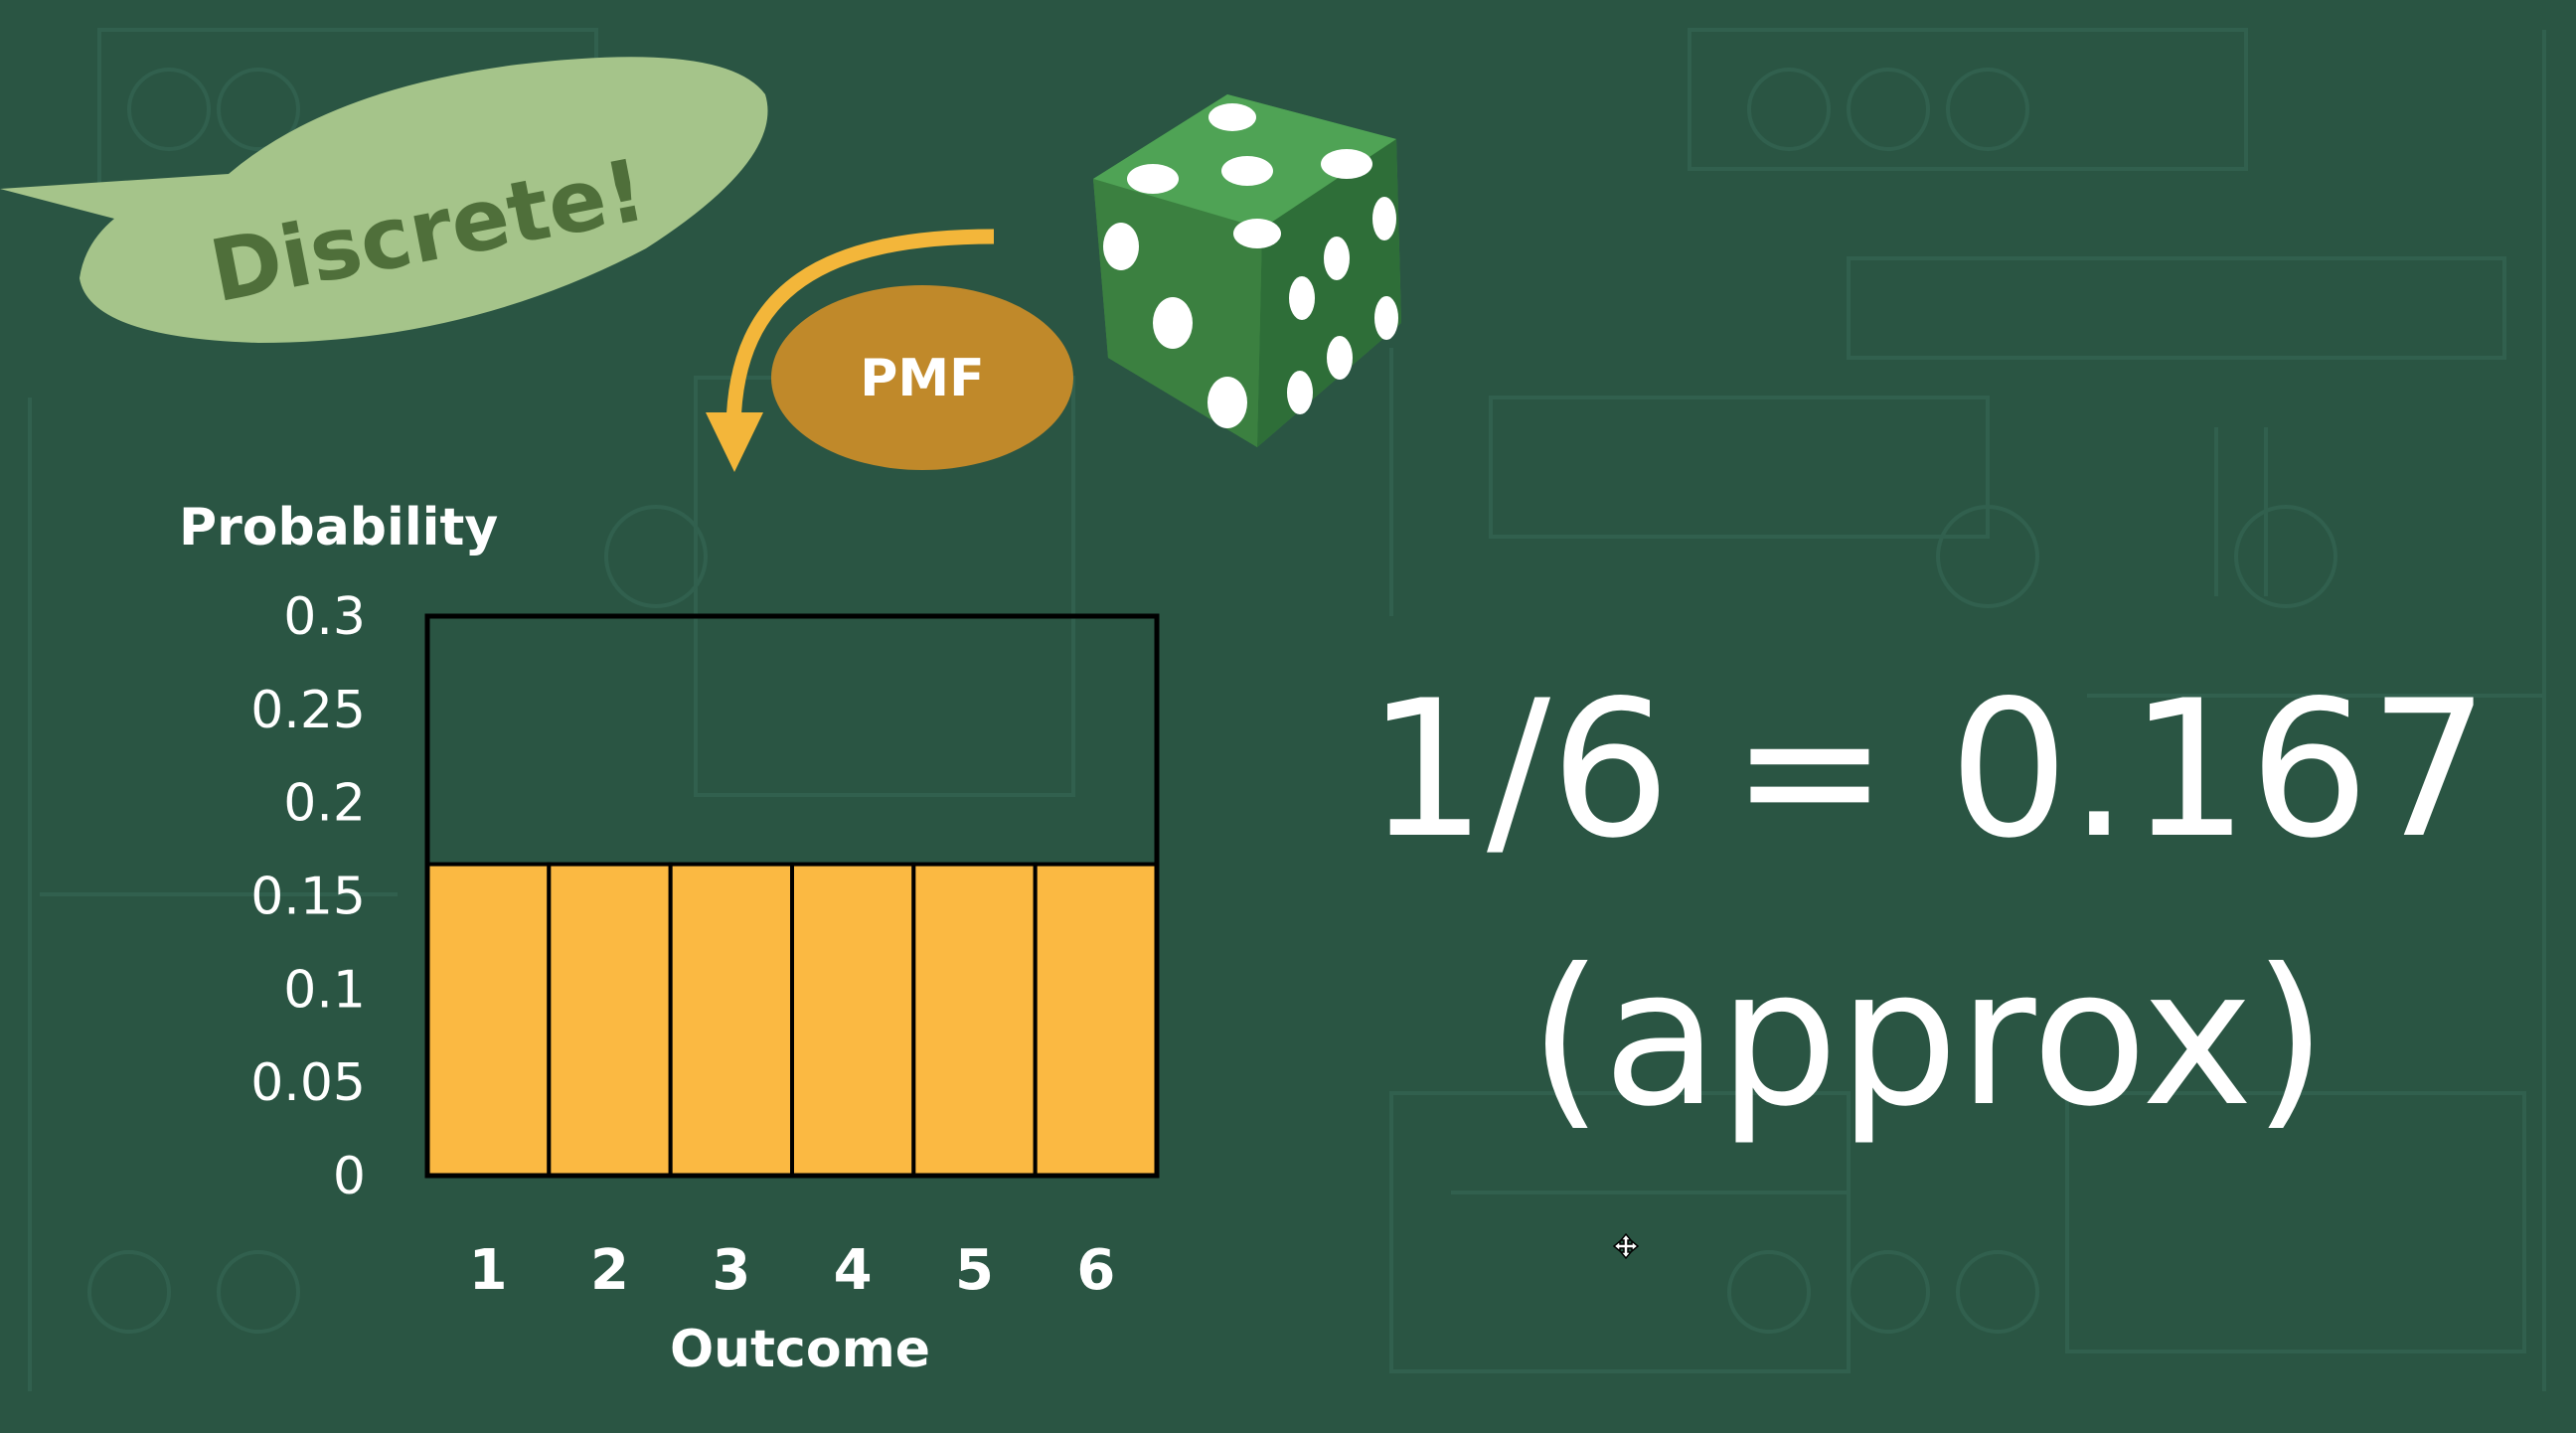  What do you see at coordinates (488, 1271) in the screenshot?
I see `x-tick-label: 1` at bounding box center [488, 1271].